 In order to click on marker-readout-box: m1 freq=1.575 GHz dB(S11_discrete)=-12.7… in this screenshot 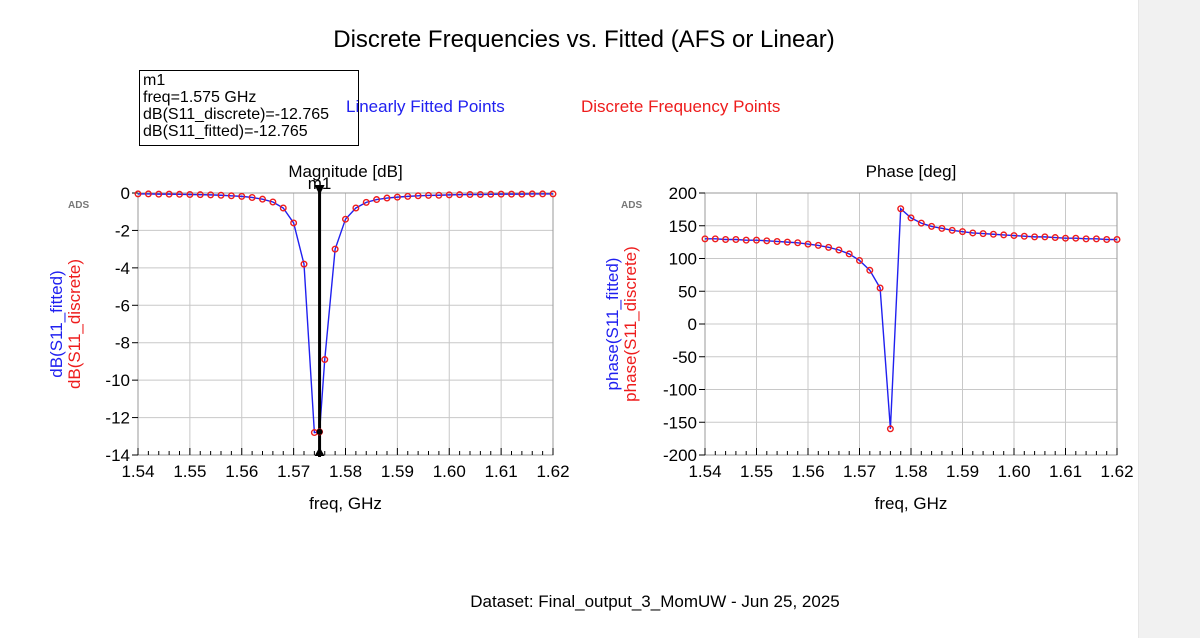, I will do `click(249, 108)`.